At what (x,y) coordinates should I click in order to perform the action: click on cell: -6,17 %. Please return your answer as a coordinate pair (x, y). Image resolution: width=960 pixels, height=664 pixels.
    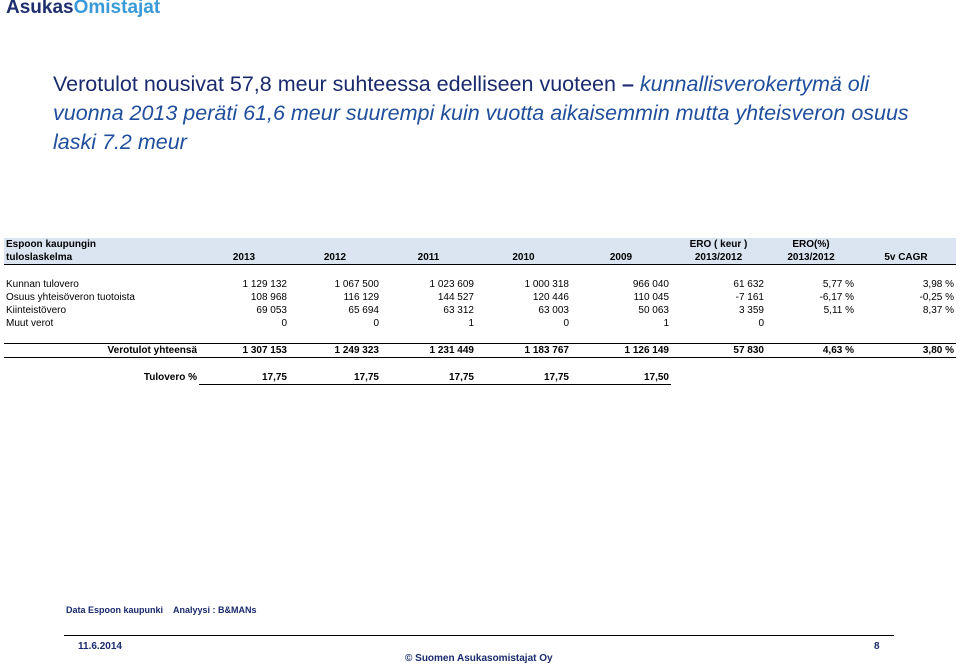
    Looking at the image, I should click on (836, 297).